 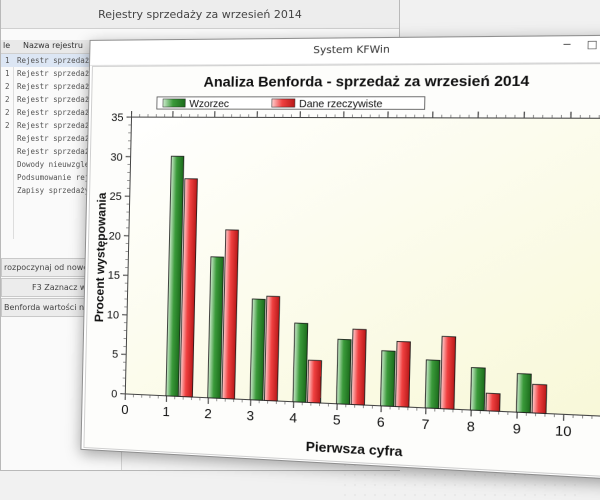 What do you see at coordinates (471, 426) in the screenshot?
I see `x-tick-label: 8` at bounding box center [471, 426].